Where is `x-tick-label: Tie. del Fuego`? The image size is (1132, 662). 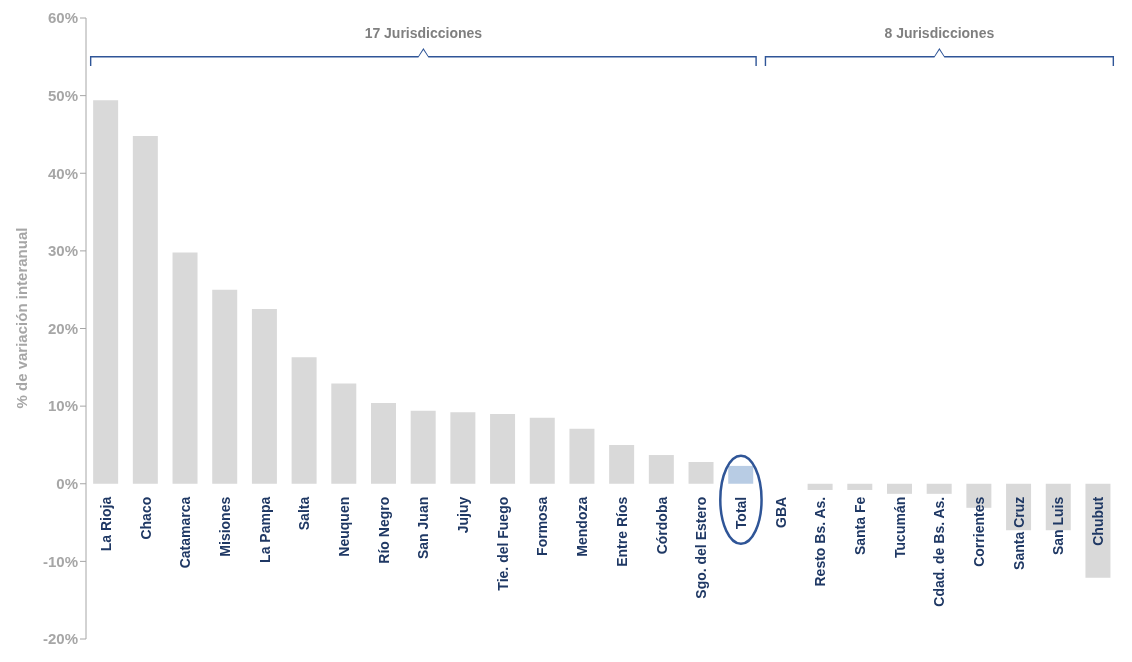 x-tick-label: Tie. del Fuego is located at coordinates (502, 543).